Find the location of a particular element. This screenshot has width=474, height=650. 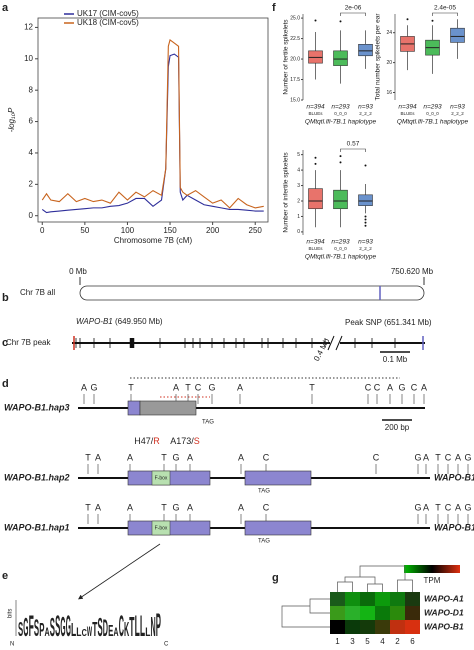

column-label: 4 is located at coordinates (382, 641).